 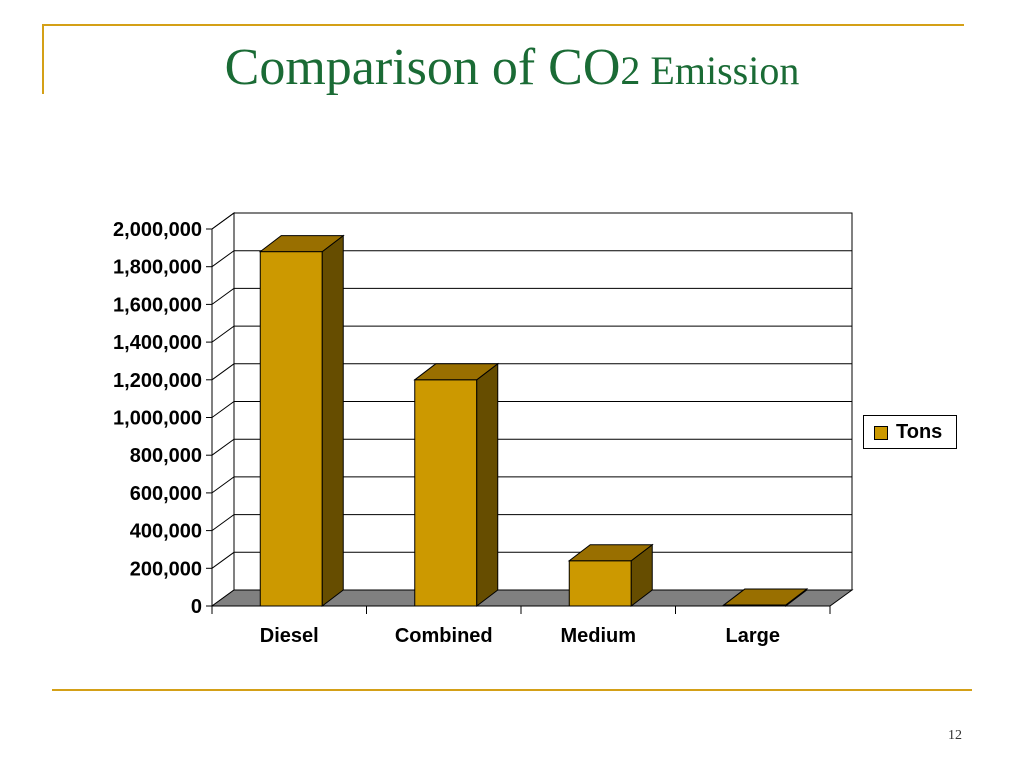 What do you see at coordinates (422, 67) in the screenshot?
I see `title-main: Comparison of CO` at bounding box center [422, 67].